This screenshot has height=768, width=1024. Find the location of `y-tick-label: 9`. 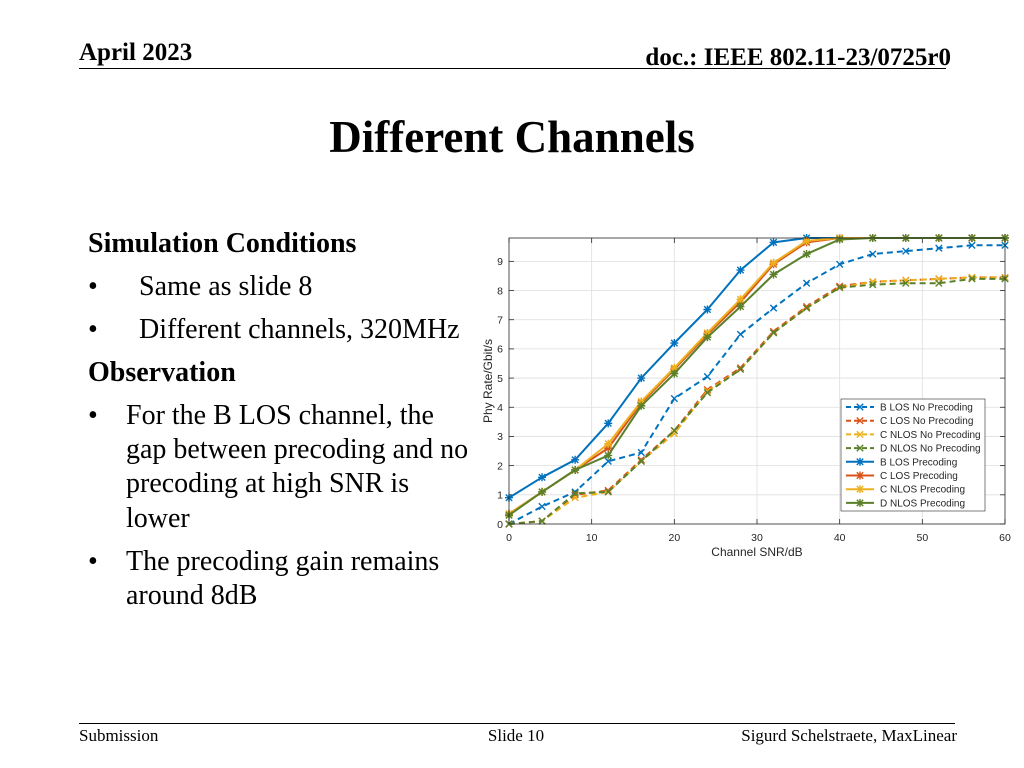

y-tick-label: 9 is located at coordinates (500, 262).